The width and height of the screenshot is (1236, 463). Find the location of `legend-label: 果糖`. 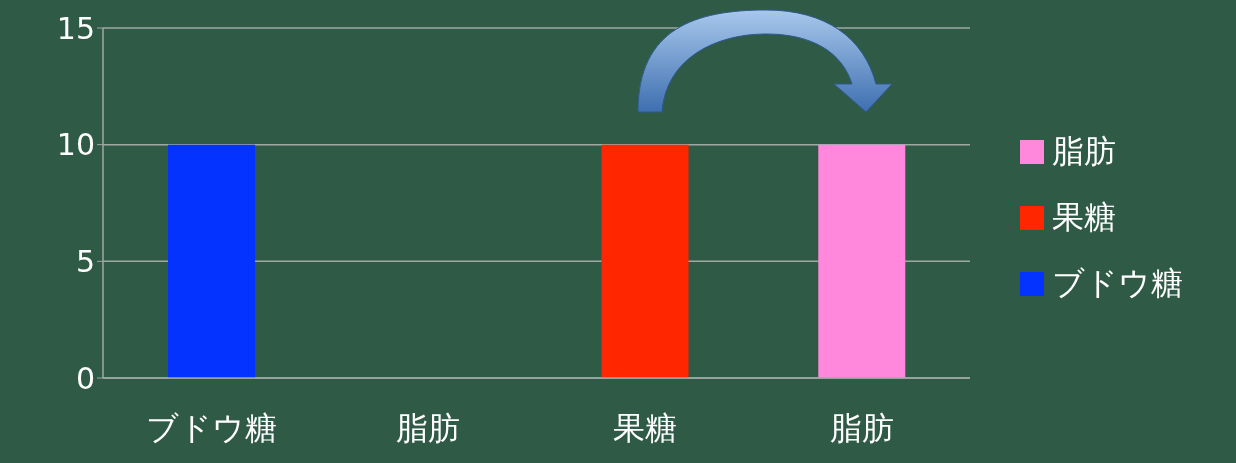

legend-label: 果糖 is located at coordinates (1084, 217).